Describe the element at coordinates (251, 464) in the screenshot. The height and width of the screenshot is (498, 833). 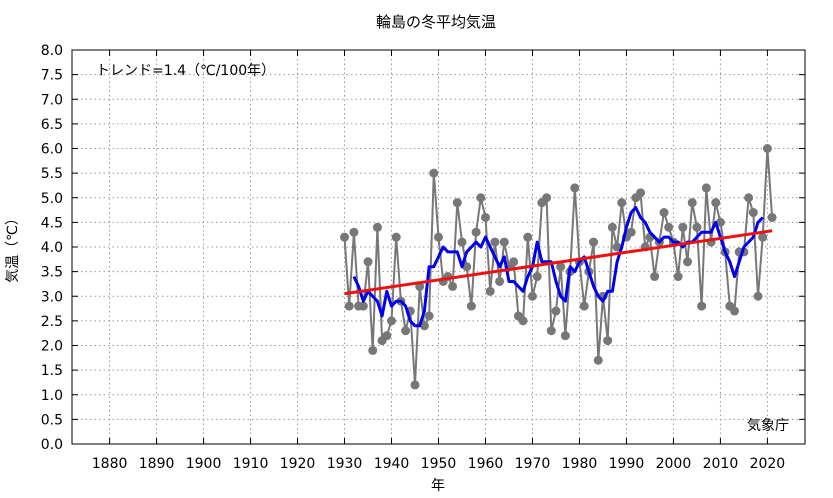
I see `x-tick-label: 1910` at that location.